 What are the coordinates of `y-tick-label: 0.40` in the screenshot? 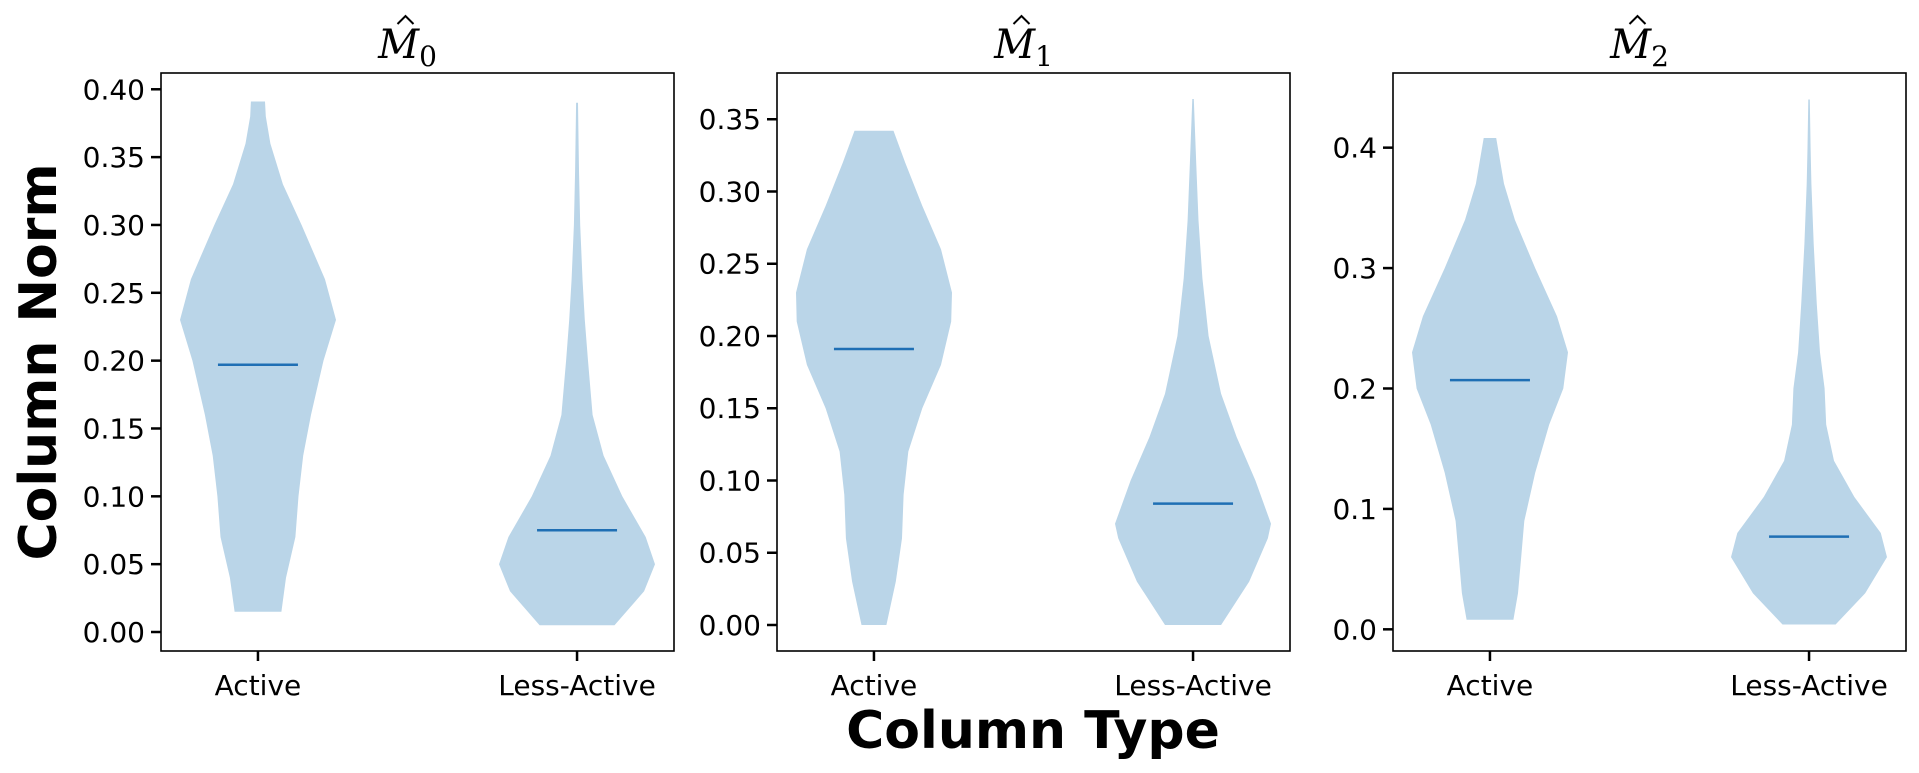 It's located at (114, 89).